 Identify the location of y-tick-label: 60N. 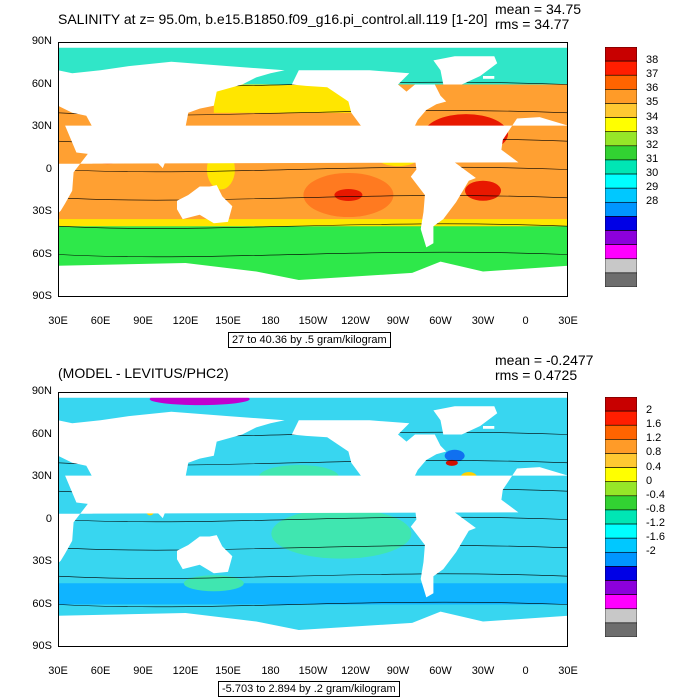
(41, 83).